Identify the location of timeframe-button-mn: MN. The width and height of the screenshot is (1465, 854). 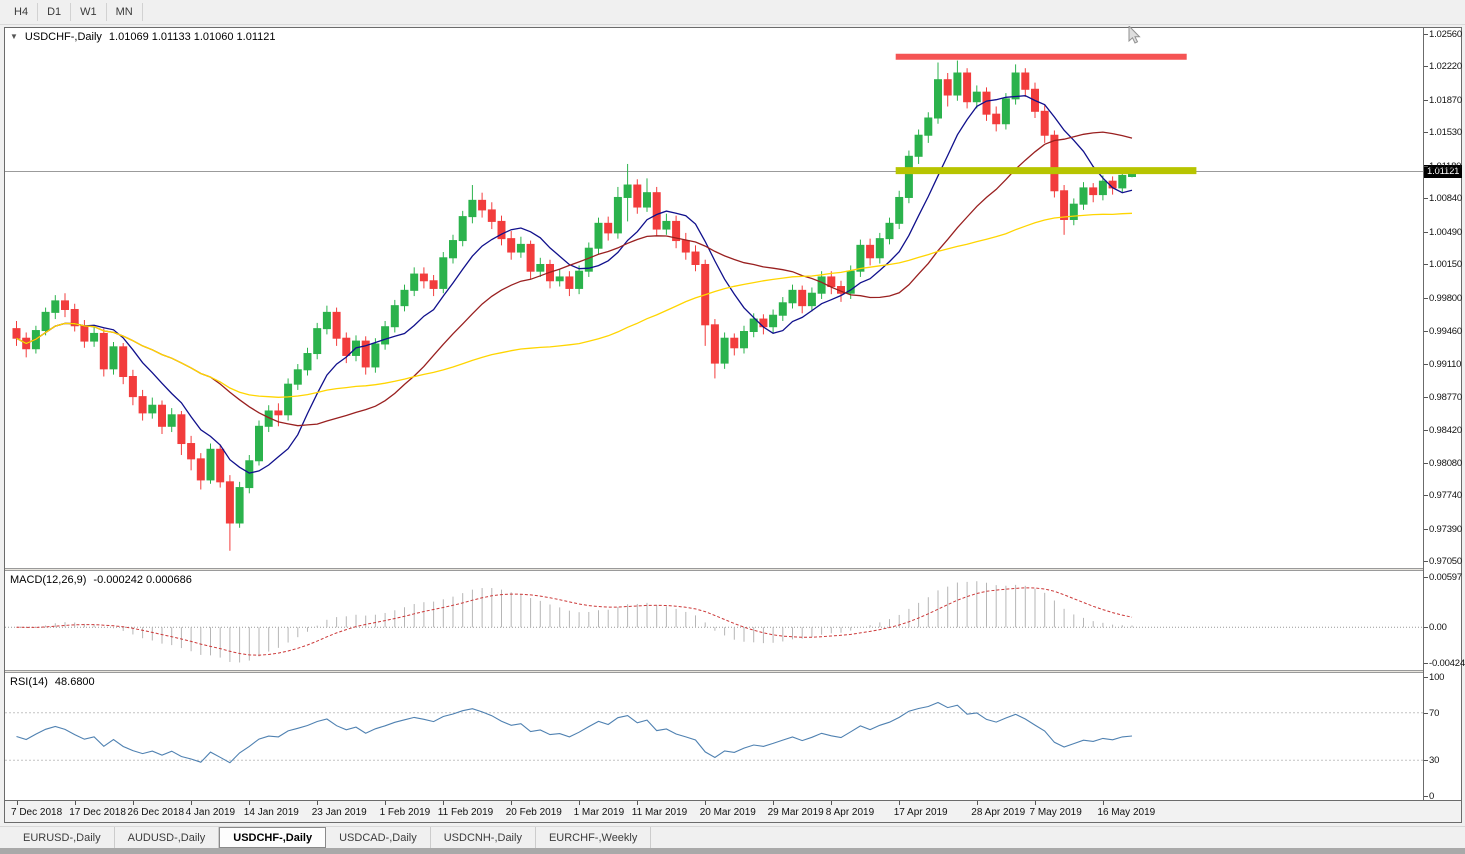
(125, 12).